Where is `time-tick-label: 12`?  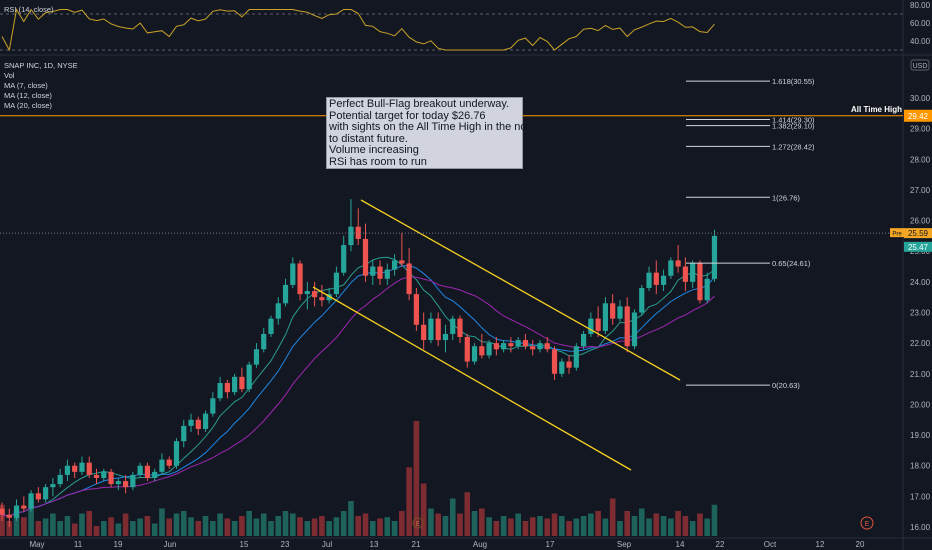
time-tick-label: 12 is located at coordinates (820, 544).